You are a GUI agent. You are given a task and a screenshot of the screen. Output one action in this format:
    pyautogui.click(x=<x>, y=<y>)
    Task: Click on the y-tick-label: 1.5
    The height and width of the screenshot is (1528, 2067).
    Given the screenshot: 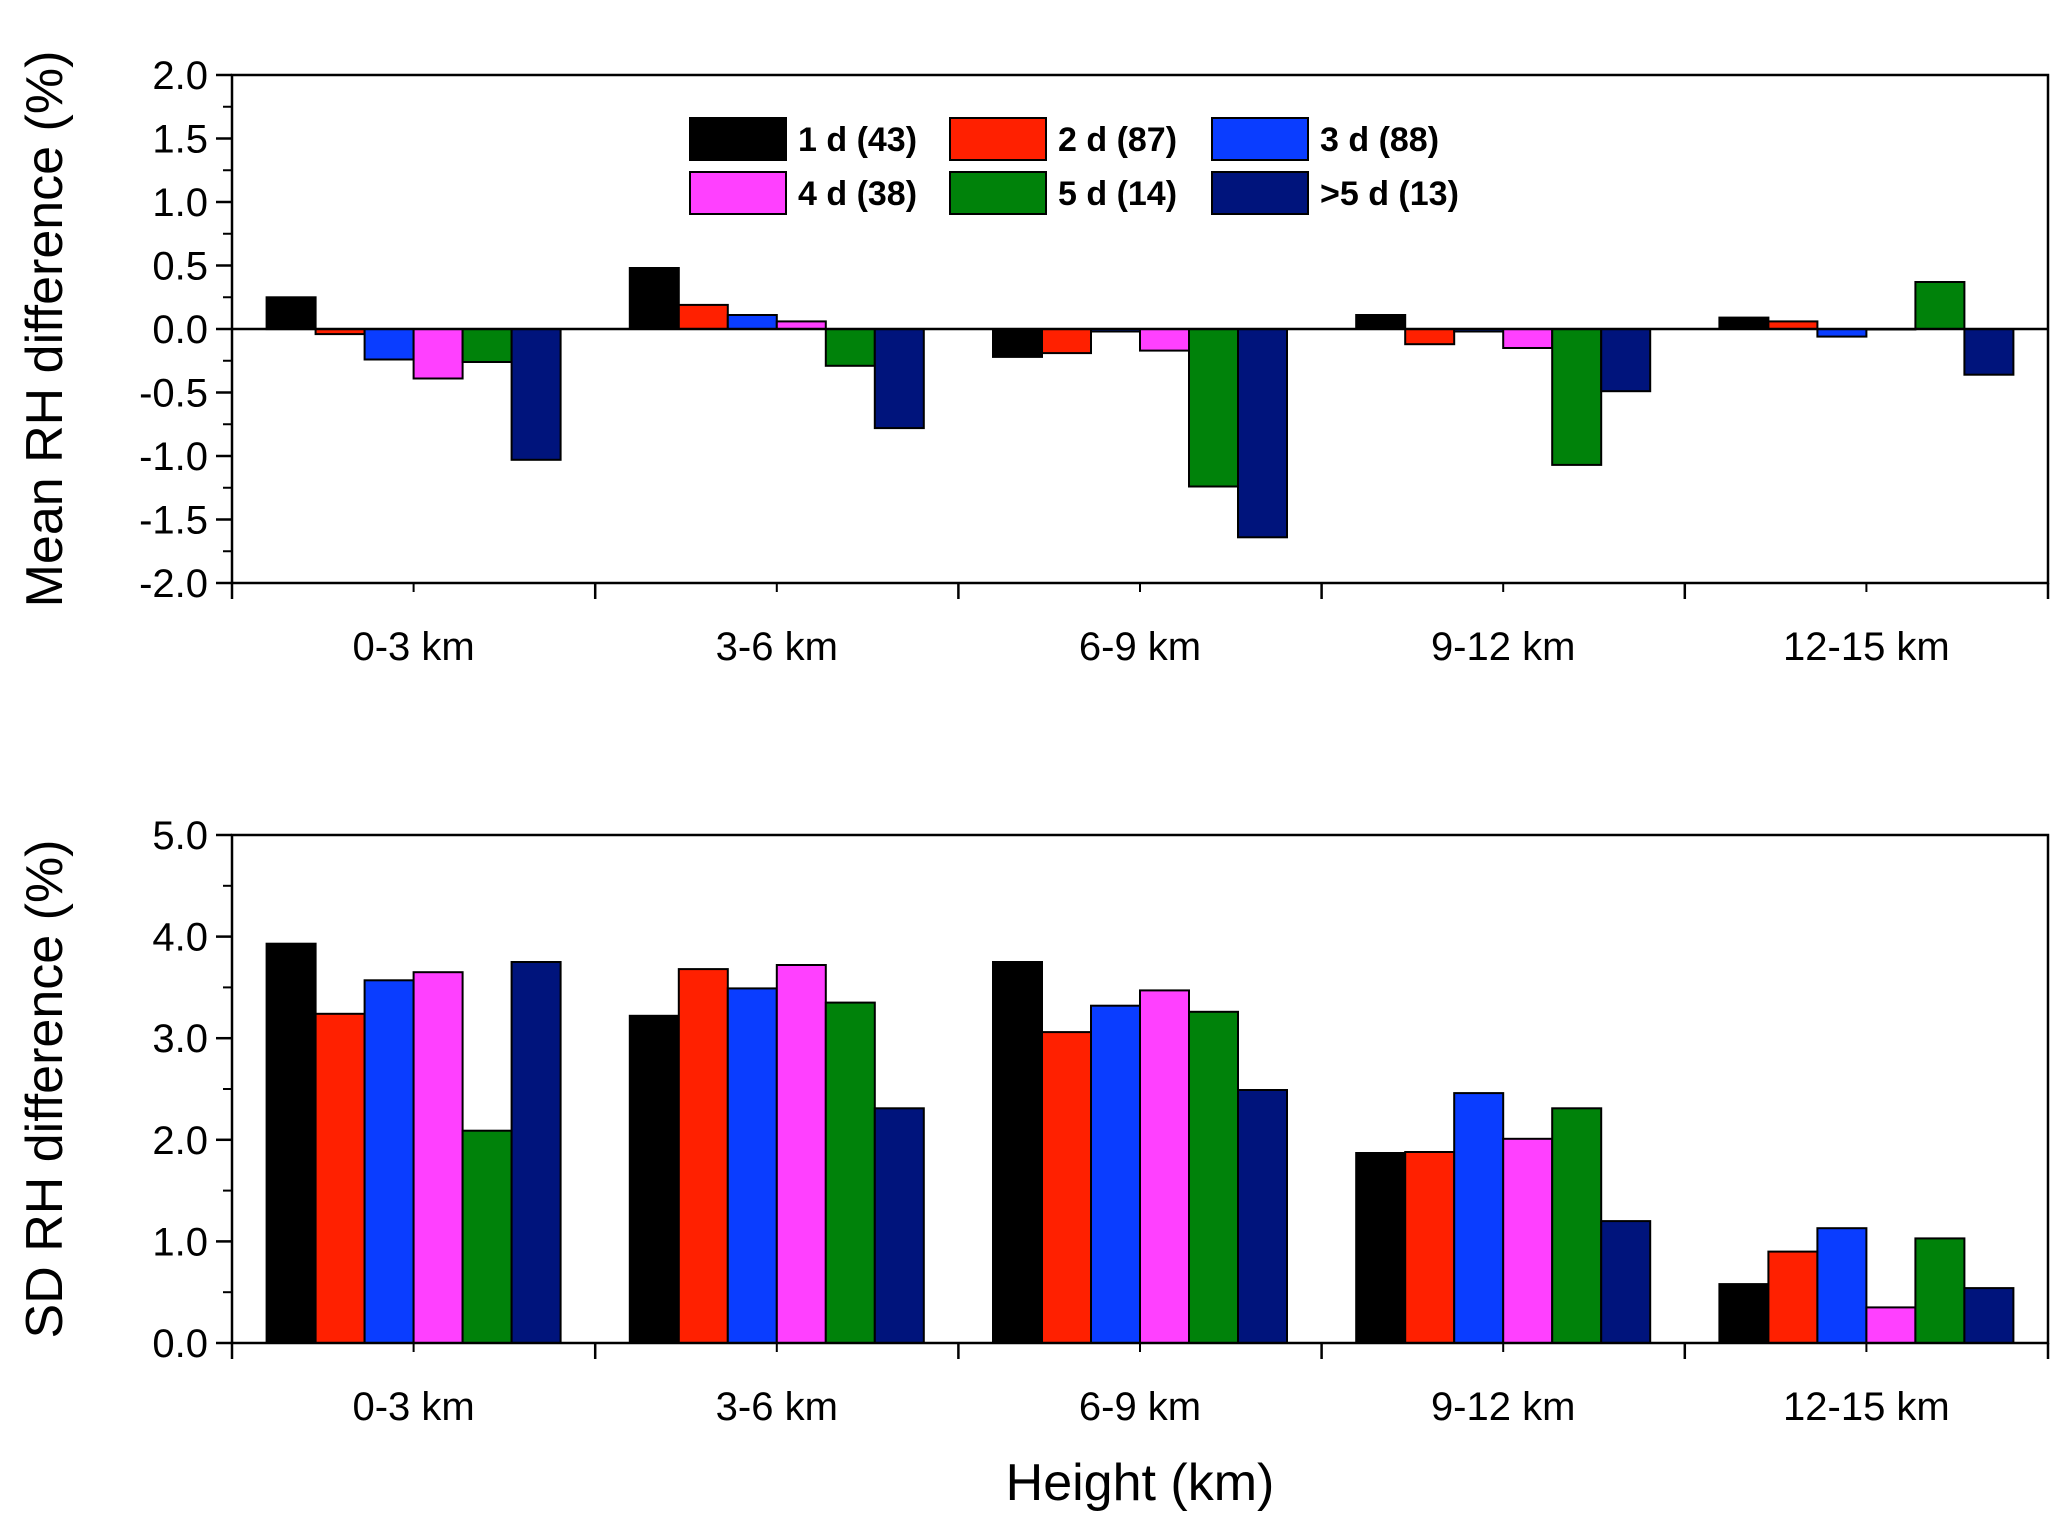 What is the action you would take?
    pyautogui.click(x=180, y=140)
    